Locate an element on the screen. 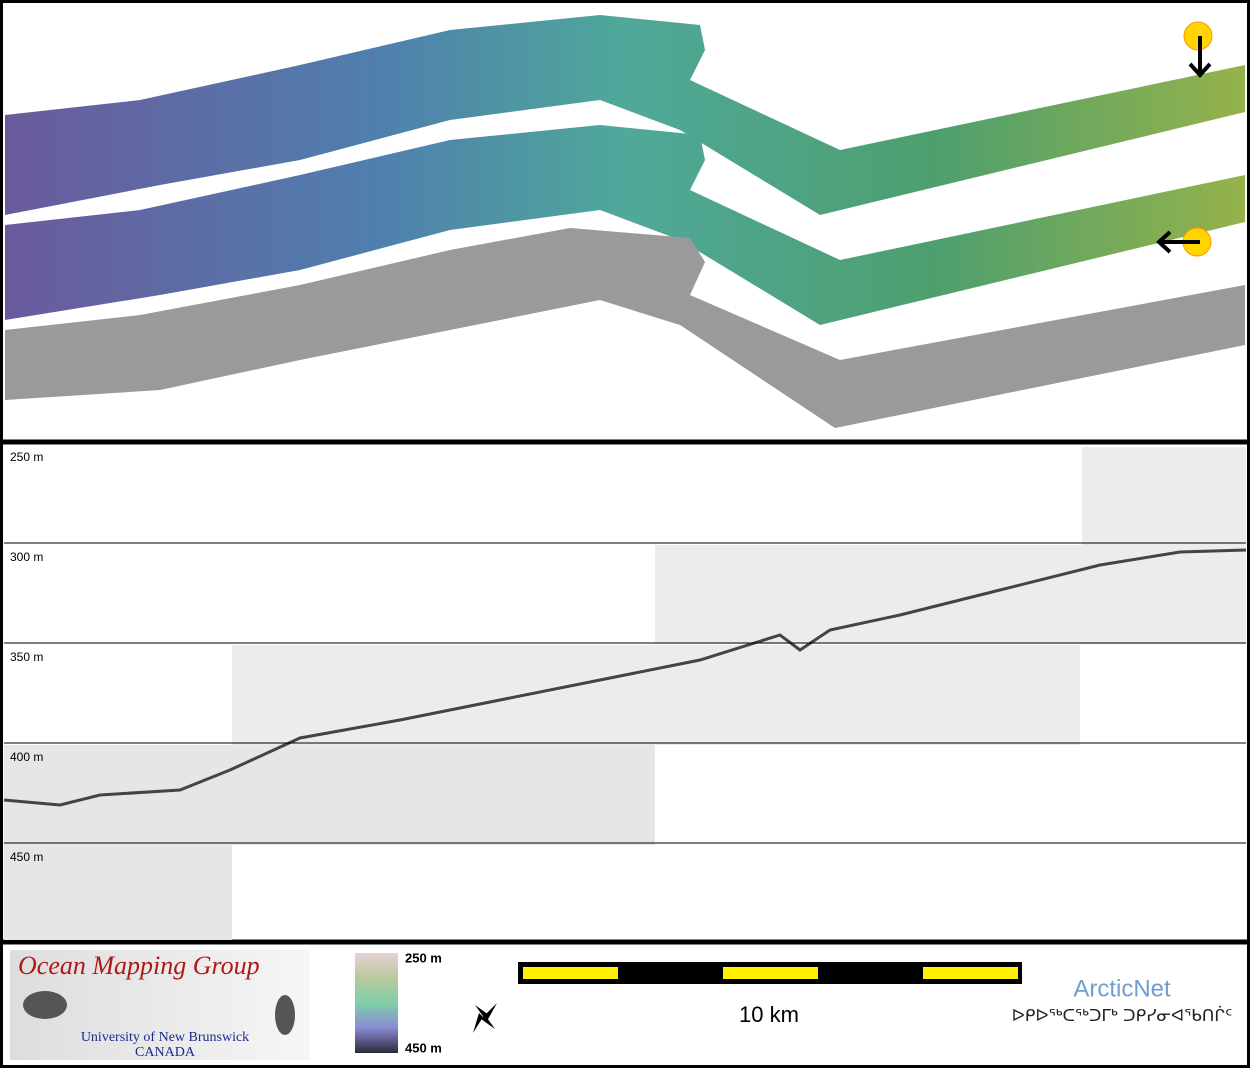  depth-label: 250 m is located at coordinates (26, 457).